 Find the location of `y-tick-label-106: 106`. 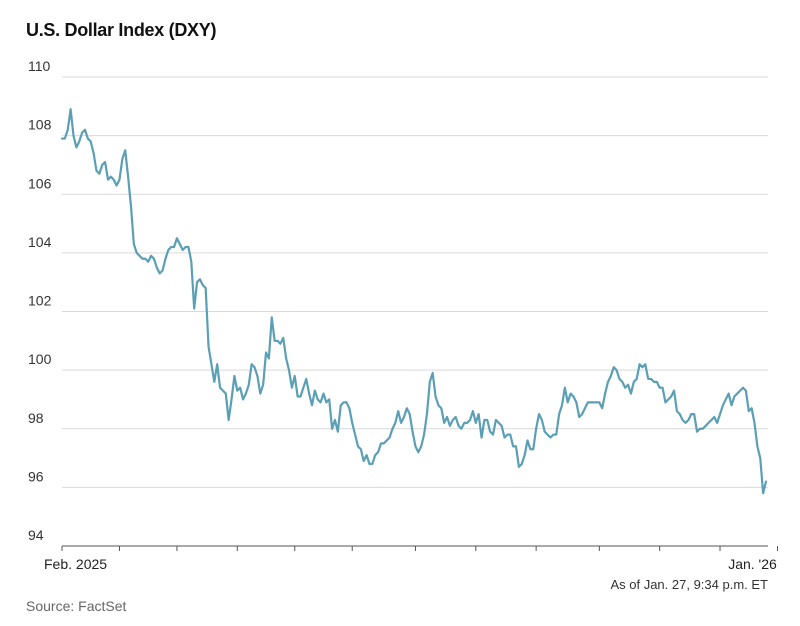

y-tick-label-106: 106 is located at coordinates (40, 183).